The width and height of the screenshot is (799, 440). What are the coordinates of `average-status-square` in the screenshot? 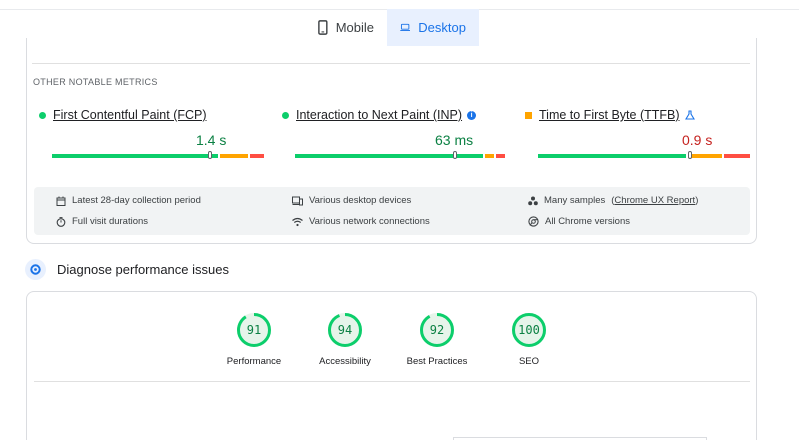 It's located at (528, 115).